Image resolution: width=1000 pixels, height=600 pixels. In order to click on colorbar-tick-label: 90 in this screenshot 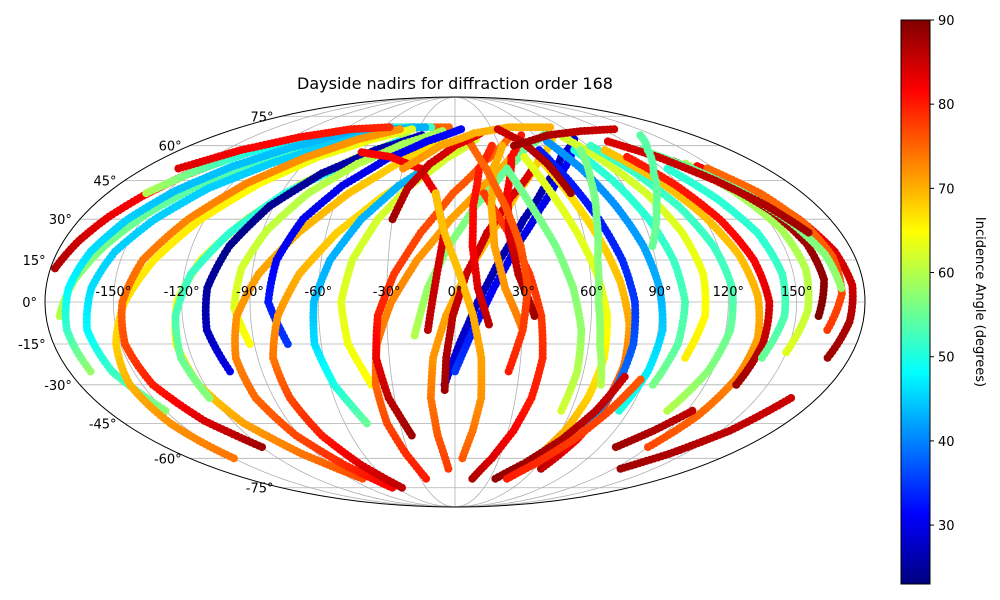, I will do `click(946, 21)`.